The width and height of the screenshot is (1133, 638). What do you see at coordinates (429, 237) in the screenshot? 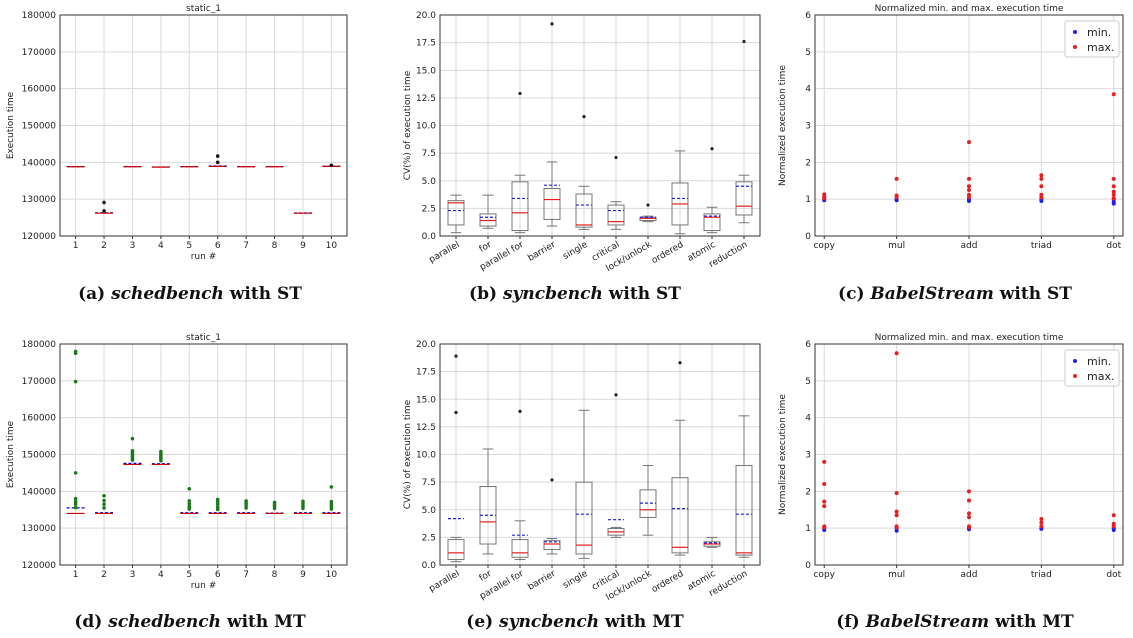
I see `y-tick-label: 0.0` at bounding box center [429, 237].